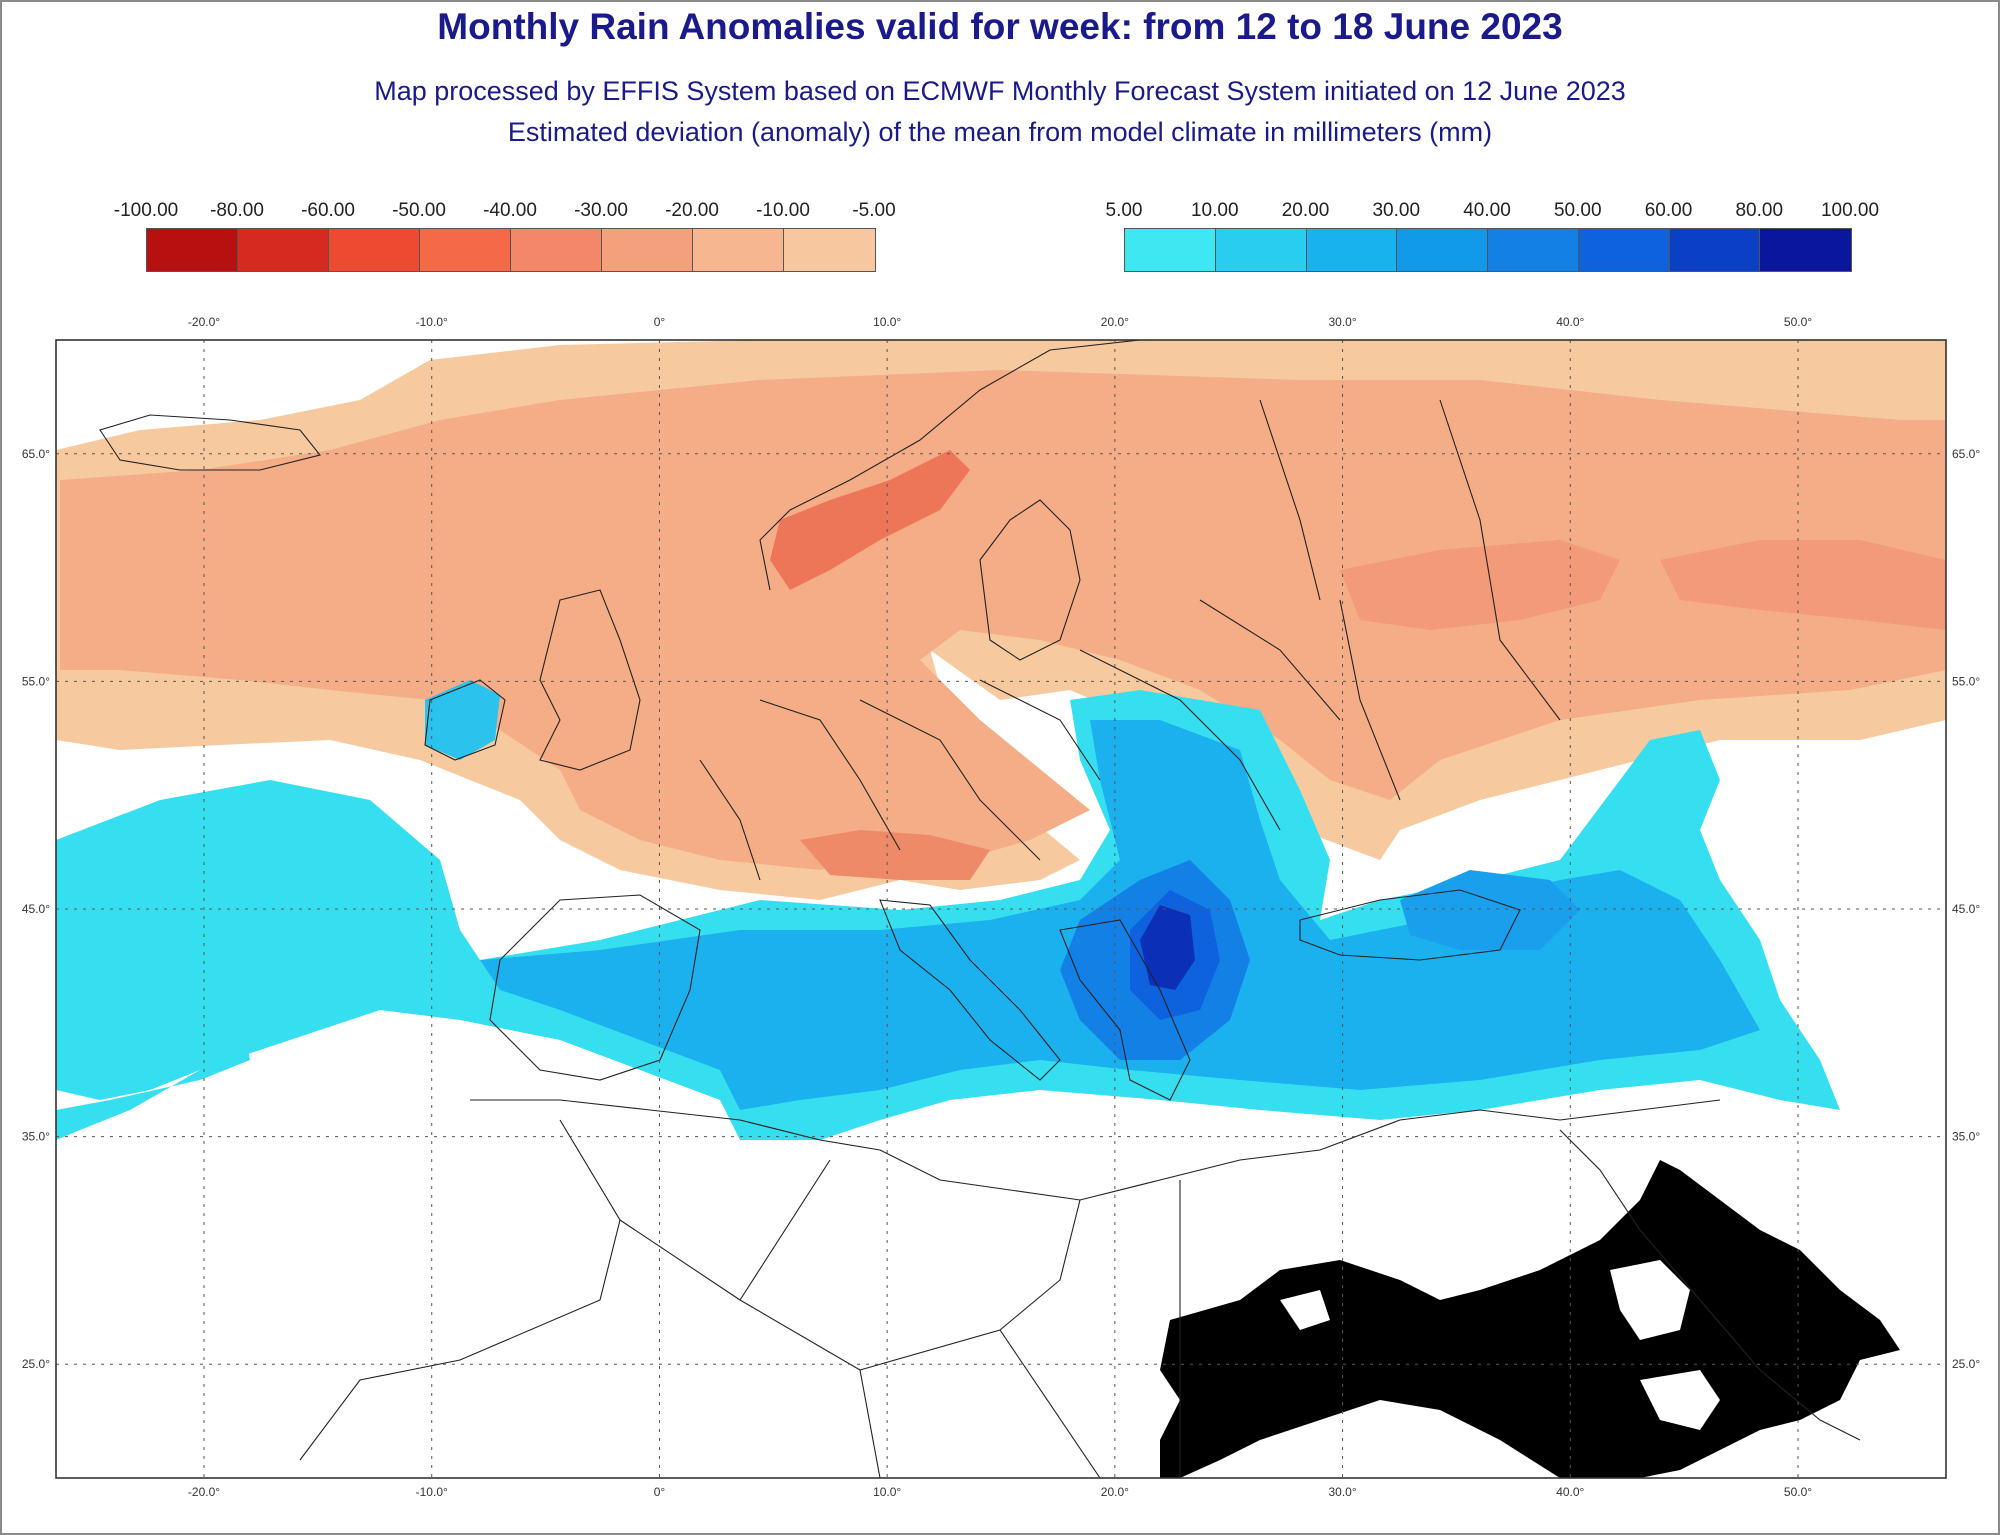 Image resolution: width=2000 pixels, height=1535 pixels. Describe the element at coordinates (1668, 210) in the screenshot. I see `positive-colorbar-label: 60.00` at that location.